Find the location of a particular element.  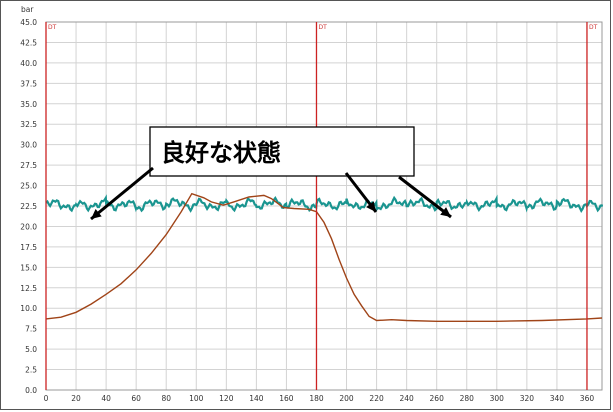

y-tick-label: 15.0 is located at coordinates (28, 267).